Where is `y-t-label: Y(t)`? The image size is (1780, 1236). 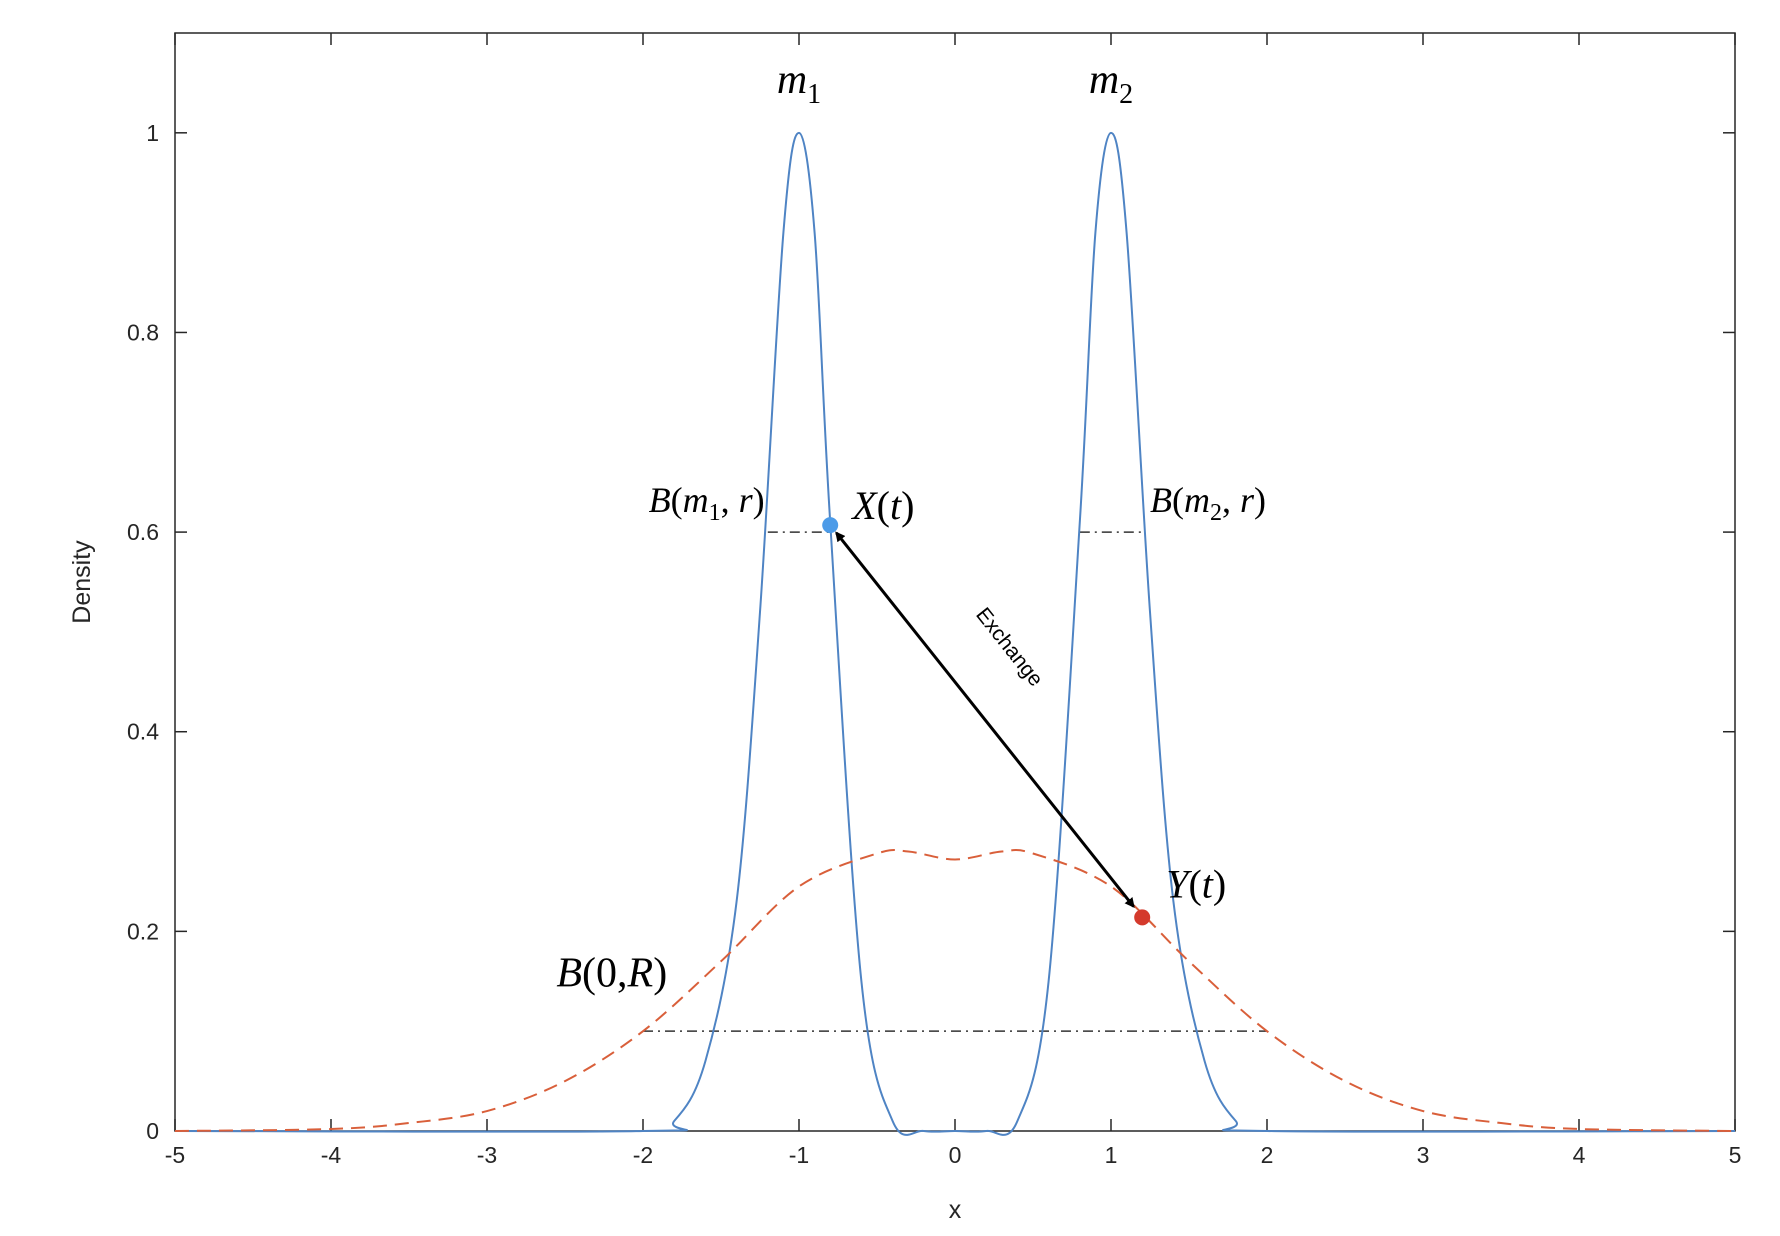
y-t-label: Y(t) is located at coordinates (1196, 883).